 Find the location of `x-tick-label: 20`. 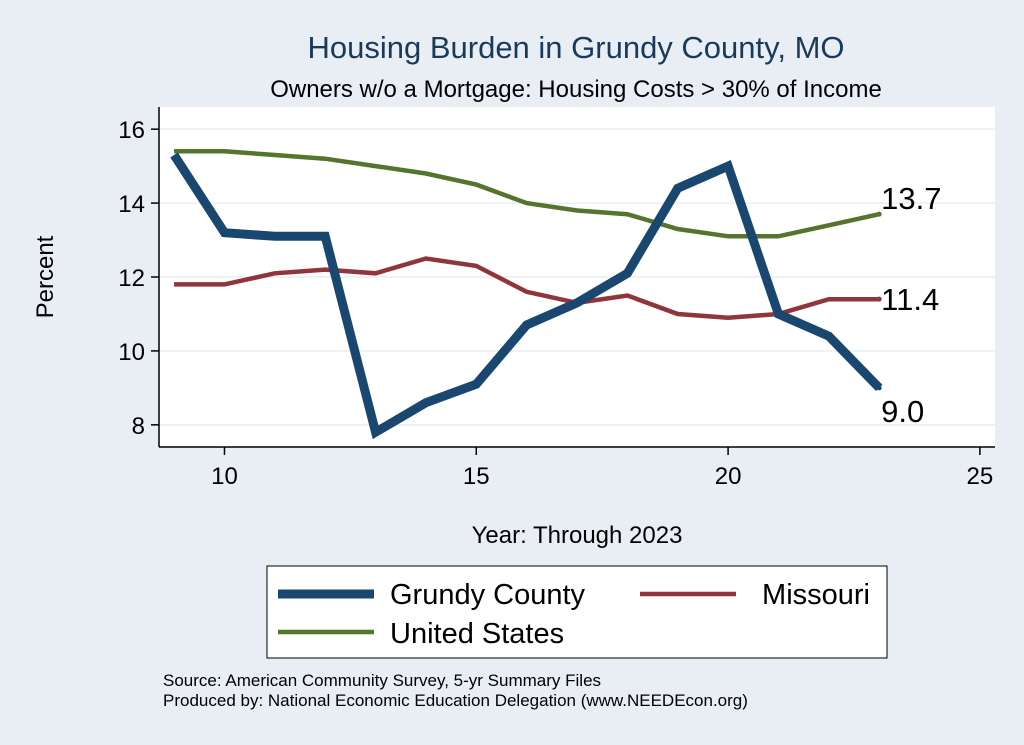

x-tick-label: 20 is located at coordinates (728, 476).